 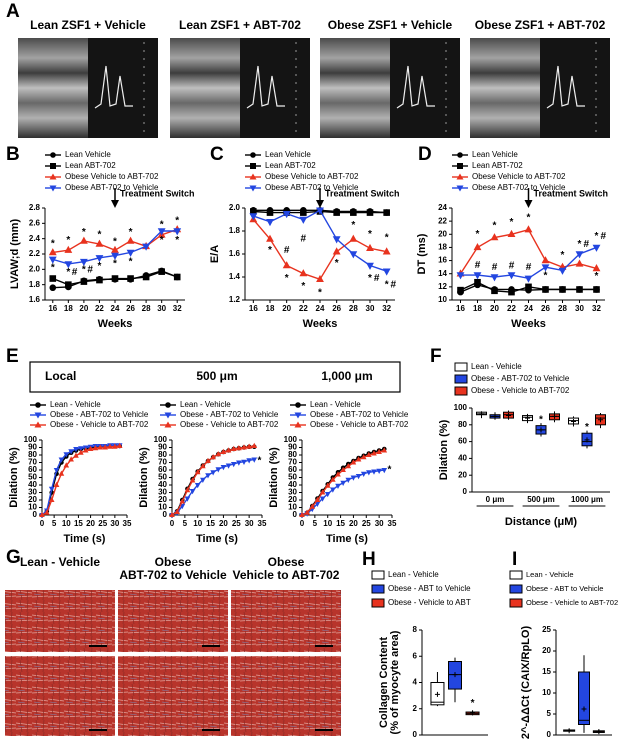 I want to click on y-tick-label: 2.4, so click(x=35, y=238).